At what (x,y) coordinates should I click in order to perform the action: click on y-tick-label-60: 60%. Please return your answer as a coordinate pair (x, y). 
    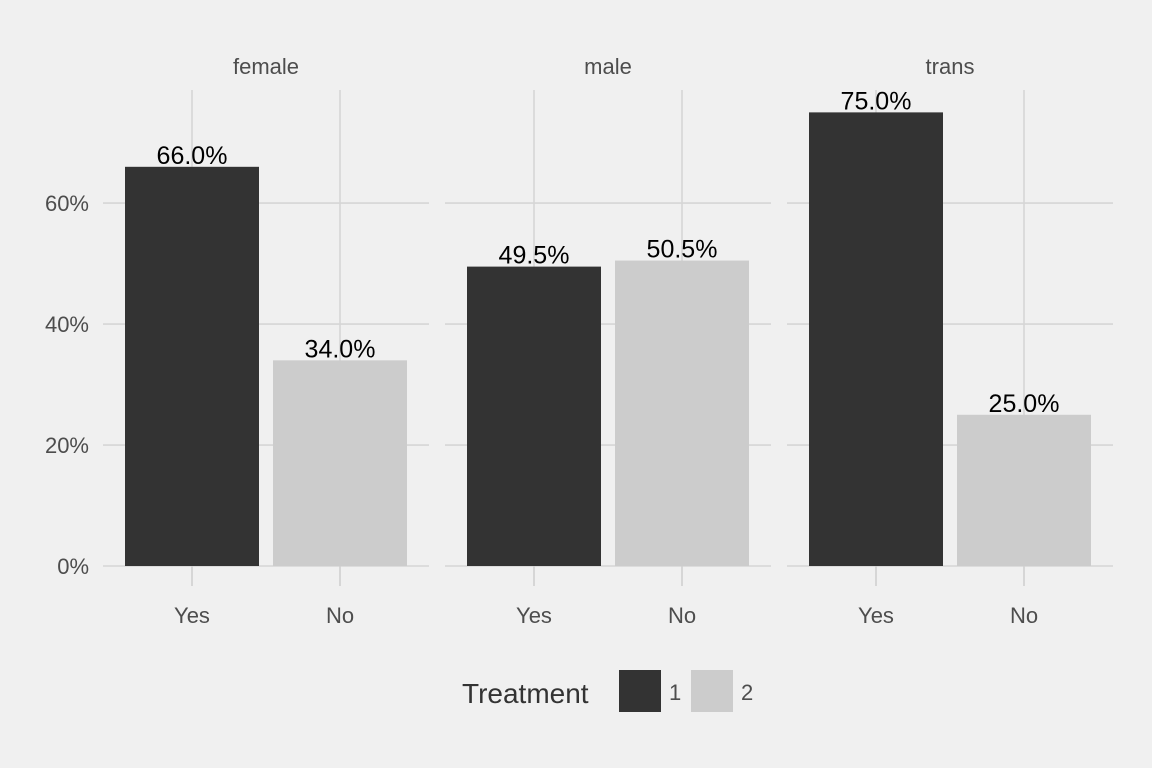
    Looking at the image, I should click on (67, 203).